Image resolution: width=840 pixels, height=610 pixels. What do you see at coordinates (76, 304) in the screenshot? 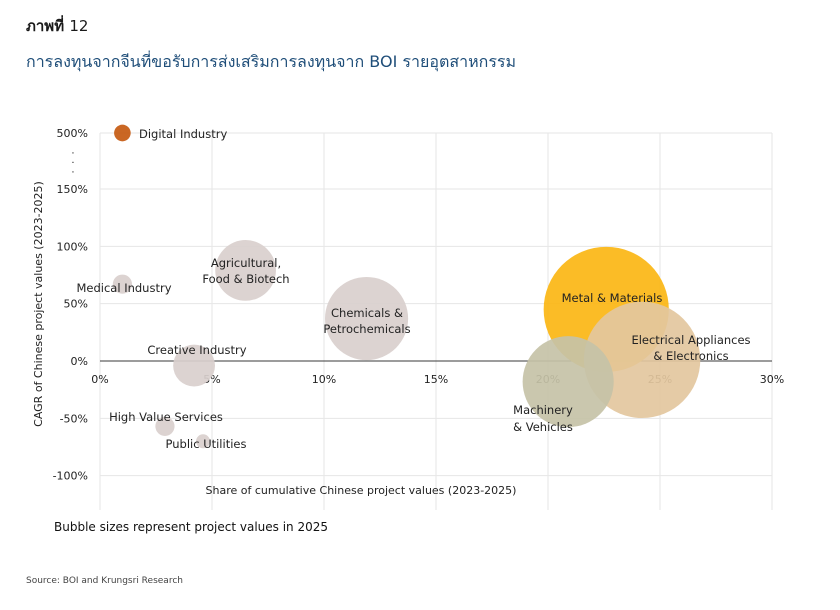
I see `y-tick-label: 50%` at bounding box center [76, 304].